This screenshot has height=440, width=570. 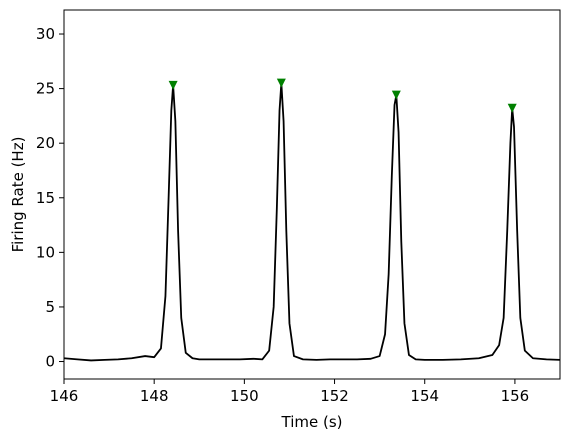 I want to click on x-tick-label: 150, so click(x=244, y=396).